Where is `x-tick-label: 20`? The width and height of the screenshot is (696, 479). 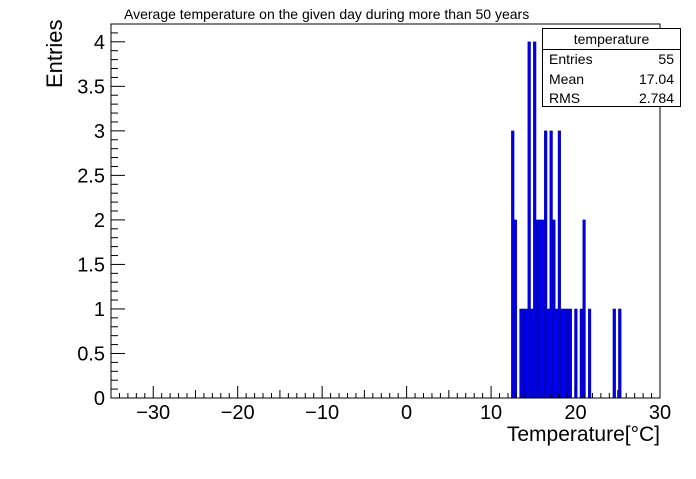 x-tick-label: 20 is located at coordinates (575, 413).